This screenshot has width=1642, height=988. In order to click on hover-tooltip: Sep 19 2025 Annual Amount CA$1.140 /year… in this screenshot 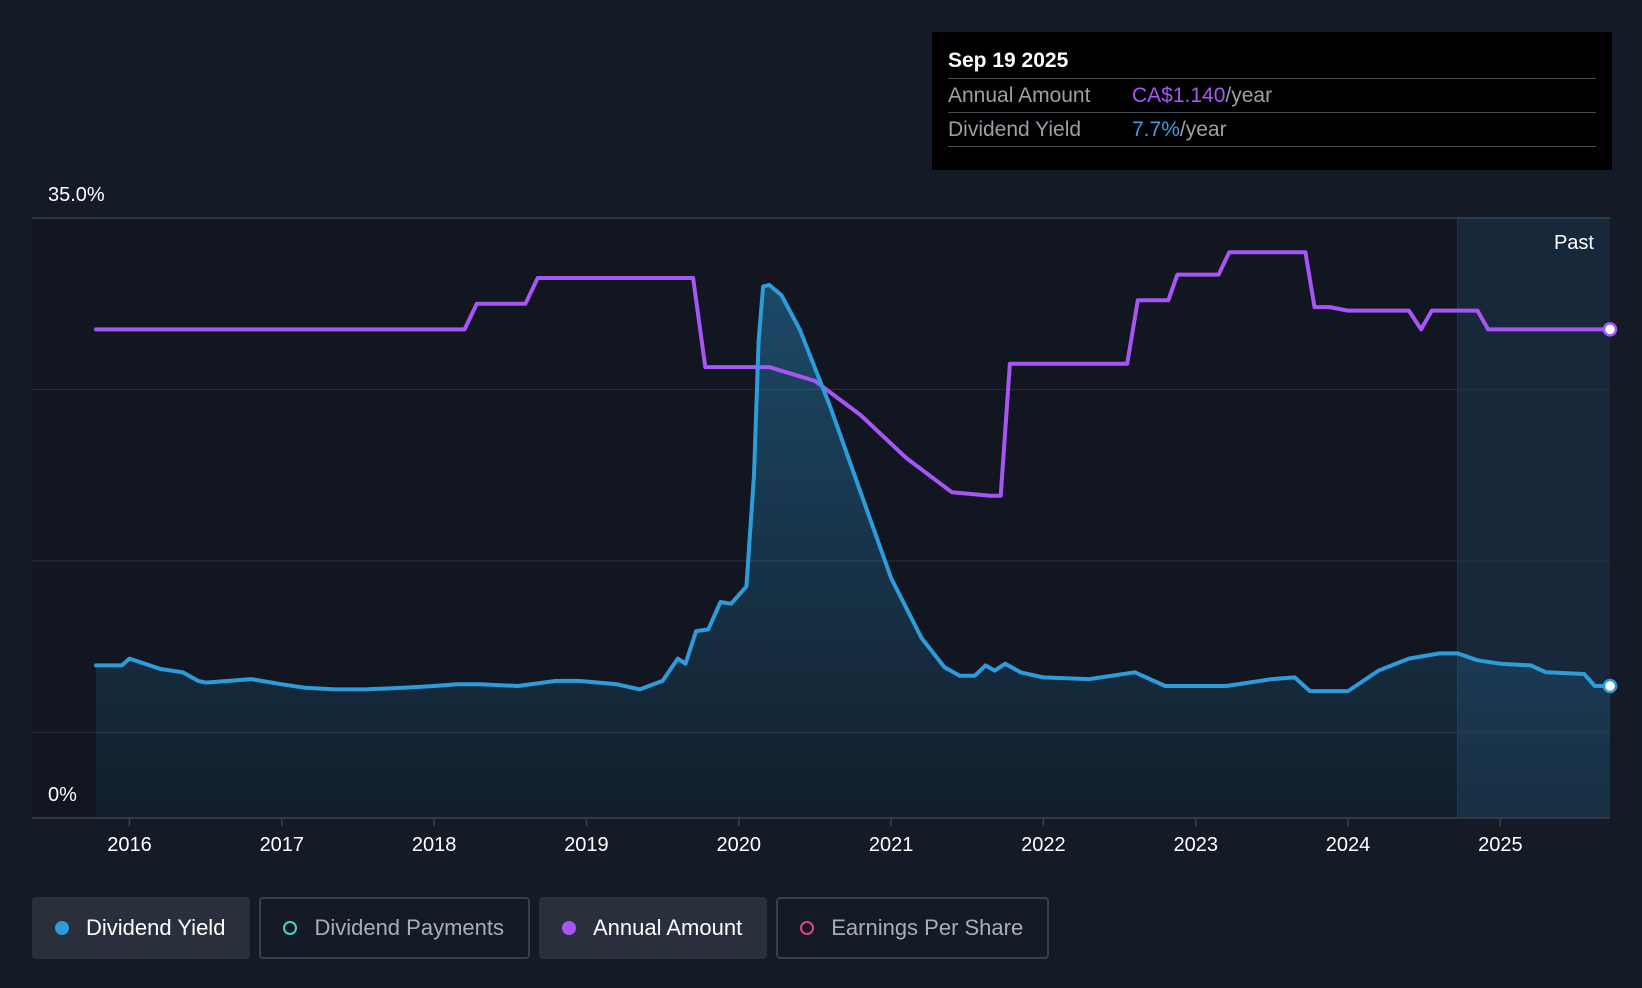, I will do `click(1272, 101)`.